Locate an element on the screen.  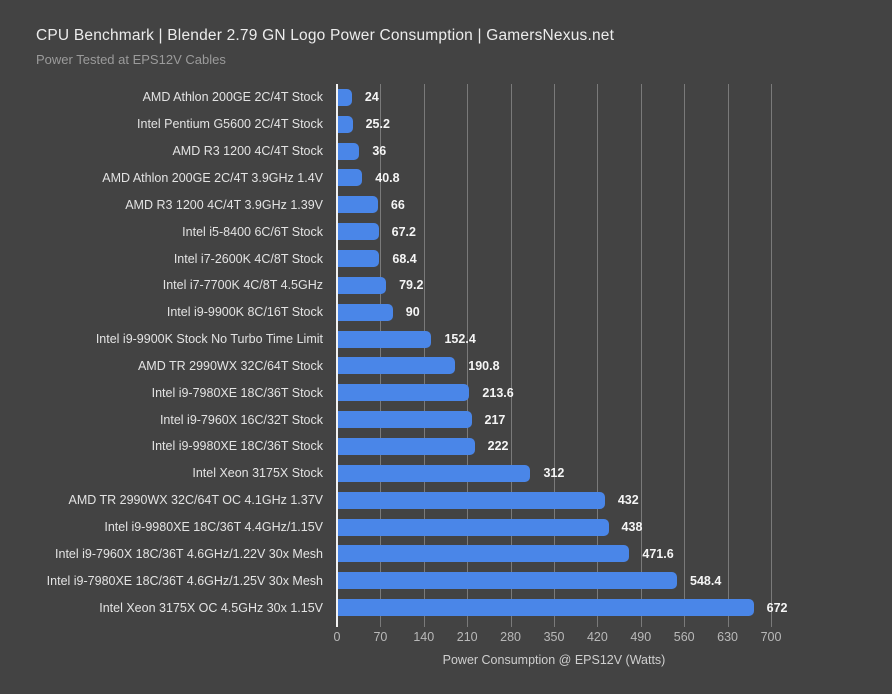
bar-row: Intel i9-9900K 8C/16T Stock 90 is located at coordinates (446, 312).